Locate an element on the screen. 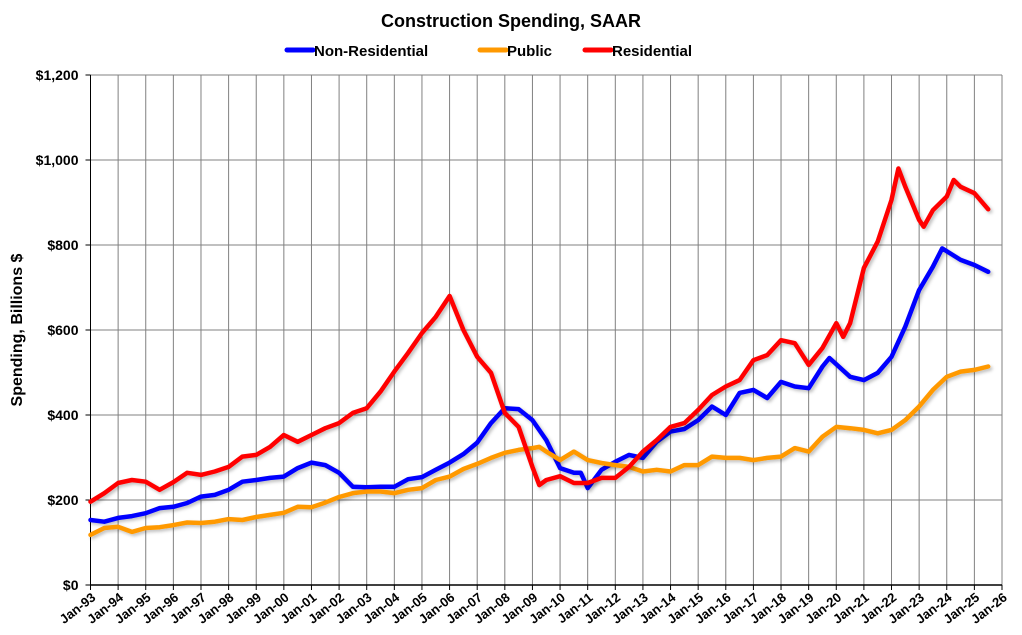 The height and width of the screenshot is (635, 1022). y-tick-label: $1,200 is located at coordinates (57, 75).